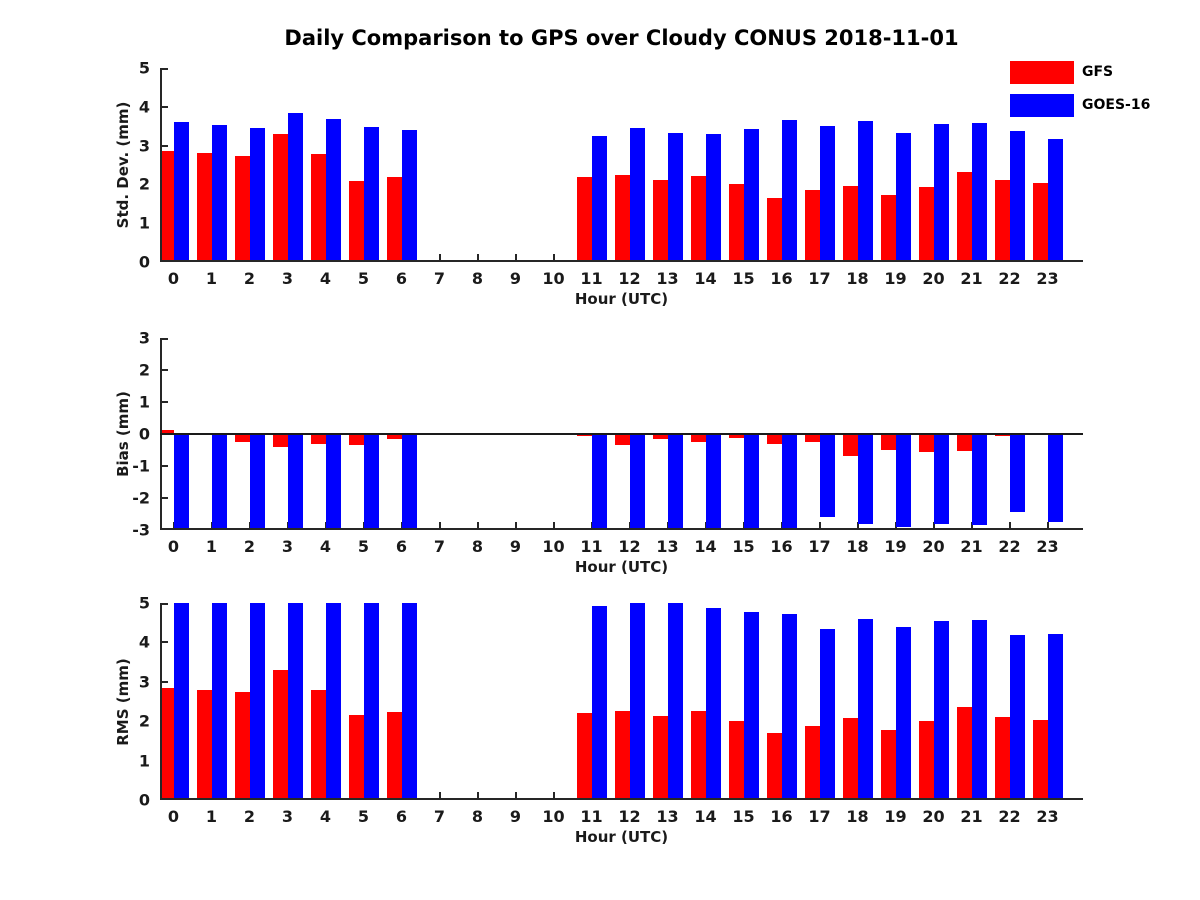 This screenshot has width=1200, height=900. What do you see at coordinates (1055, 200) in the screenshot?
I see `bar-goes16-h23` at bounding box center [1055, 200].